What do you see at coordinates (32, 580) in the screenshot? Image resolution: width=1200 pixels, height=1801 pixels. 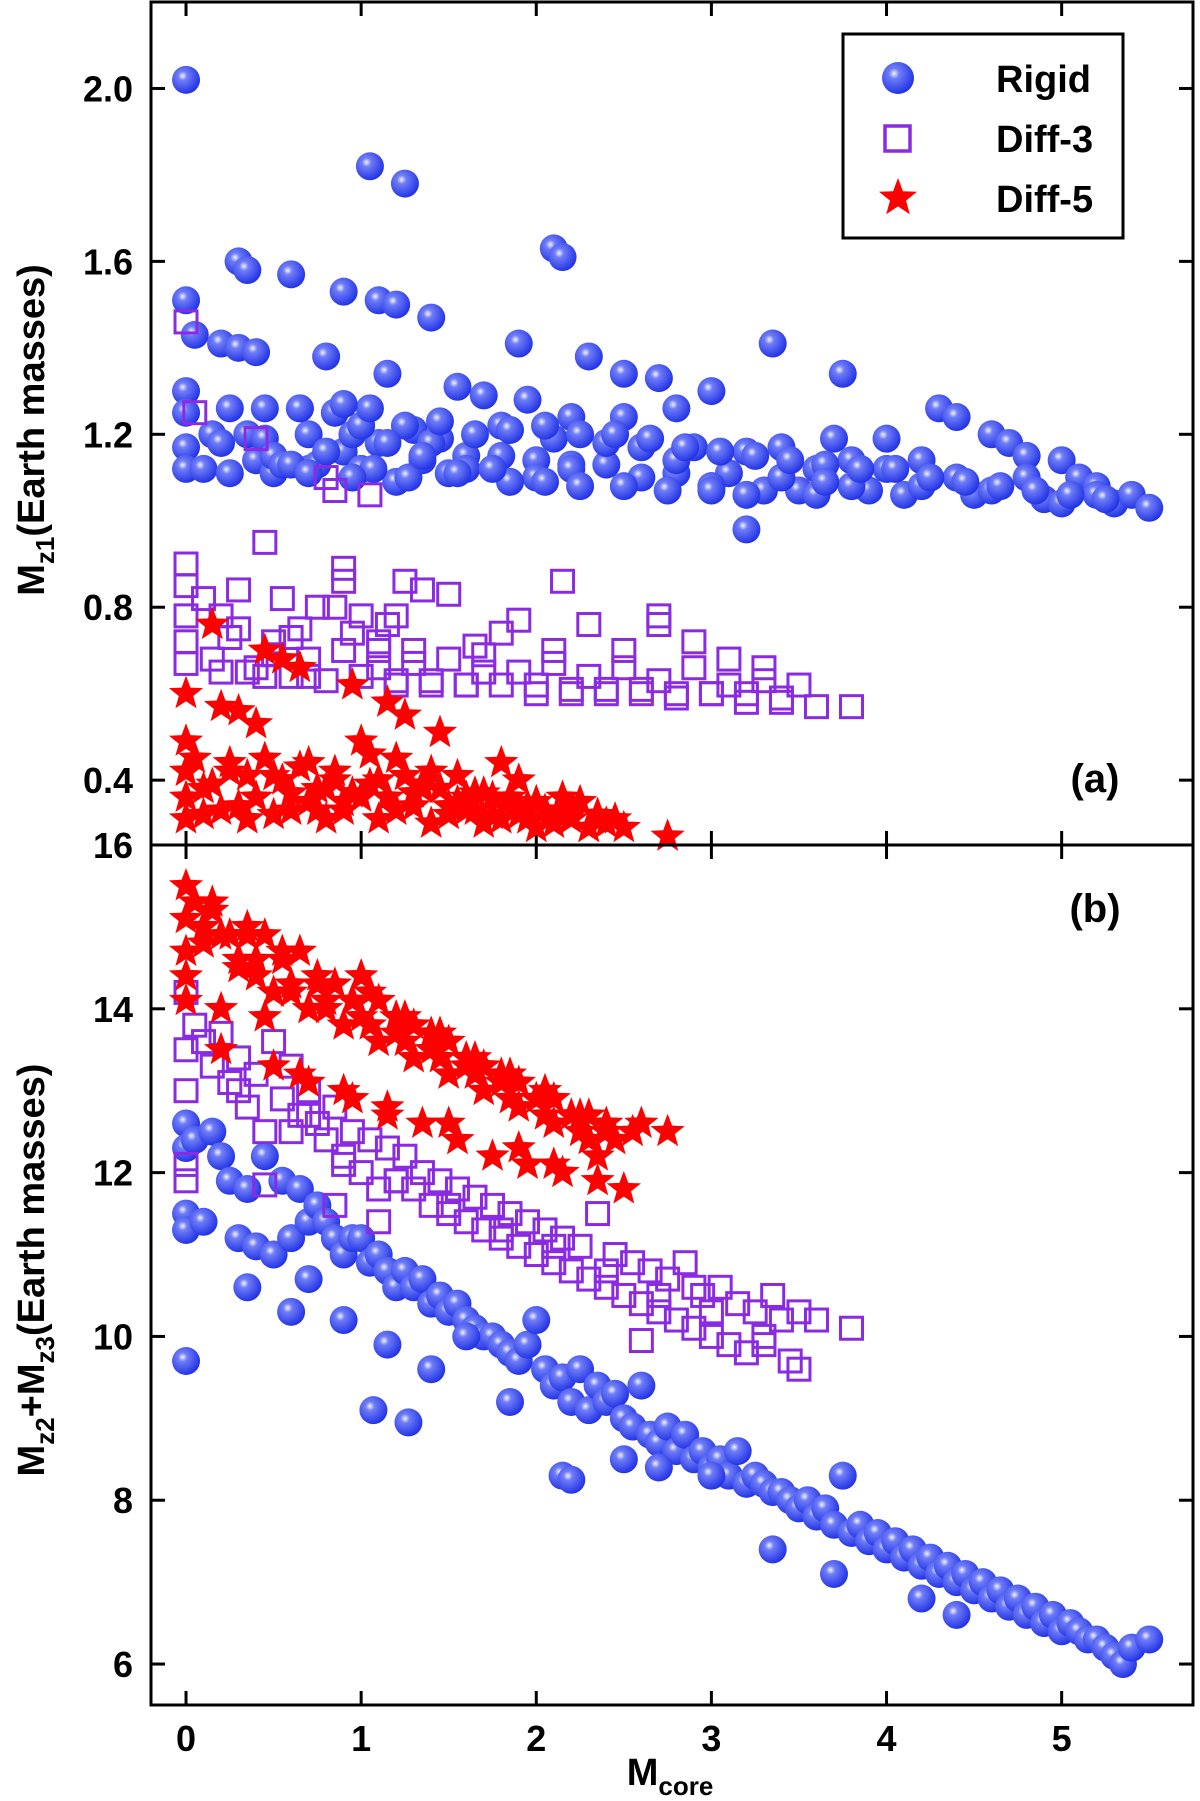 I see `panel-a-ylabel-main: M` at bounding box center [32, 580].